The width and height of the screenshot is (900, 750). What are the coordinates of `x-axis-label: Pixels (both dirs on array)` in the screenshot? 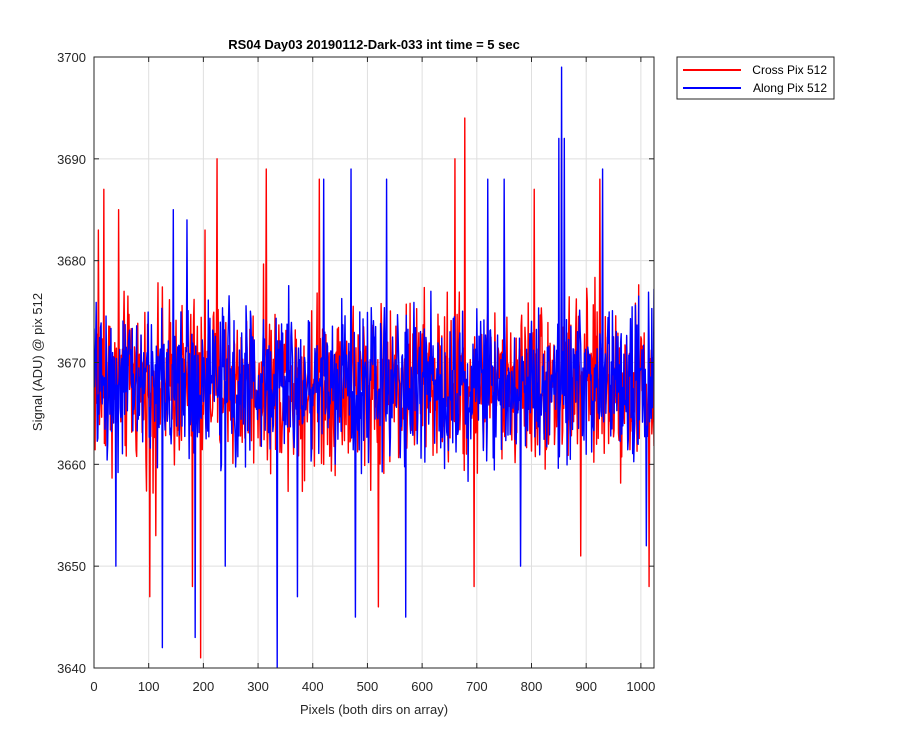 It's located at (374, 709).